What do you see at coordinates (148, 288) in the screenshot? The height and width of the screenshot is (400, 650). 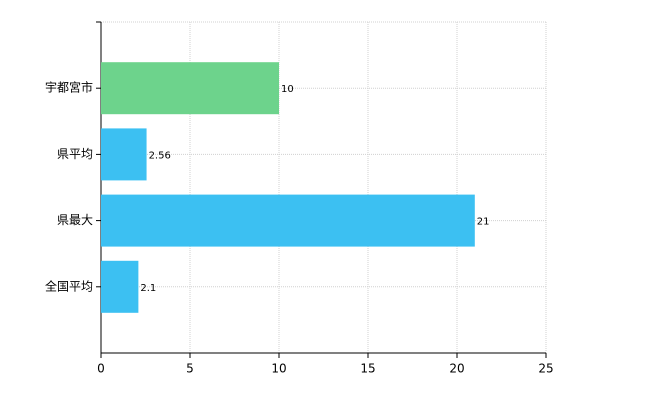 I see `value-label: 2.1` at bounding box center [148, 288].